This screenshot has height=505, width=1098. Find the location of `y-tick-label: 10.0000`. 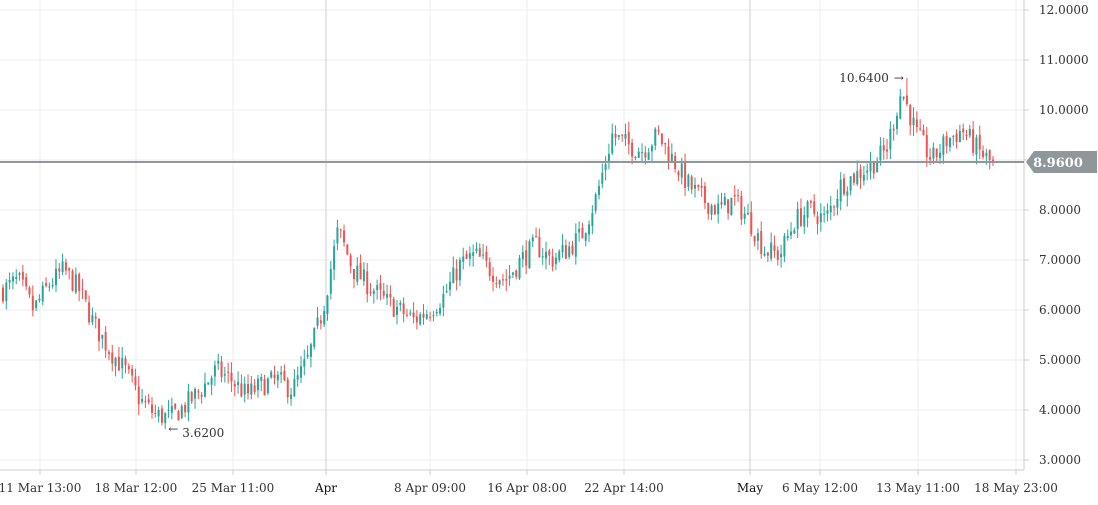

y-tick-label: 10.0000 is located at coordinates (1064, 110).